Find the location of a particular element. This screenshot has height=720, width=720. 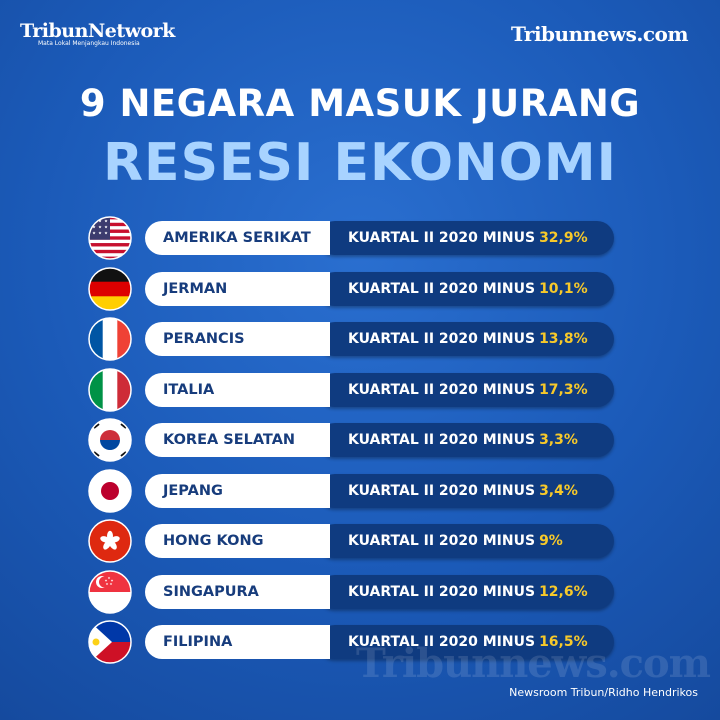

period-text-box: KUARTAL II 2020 MINUS 13,8% is located at coordinates (468, 339).